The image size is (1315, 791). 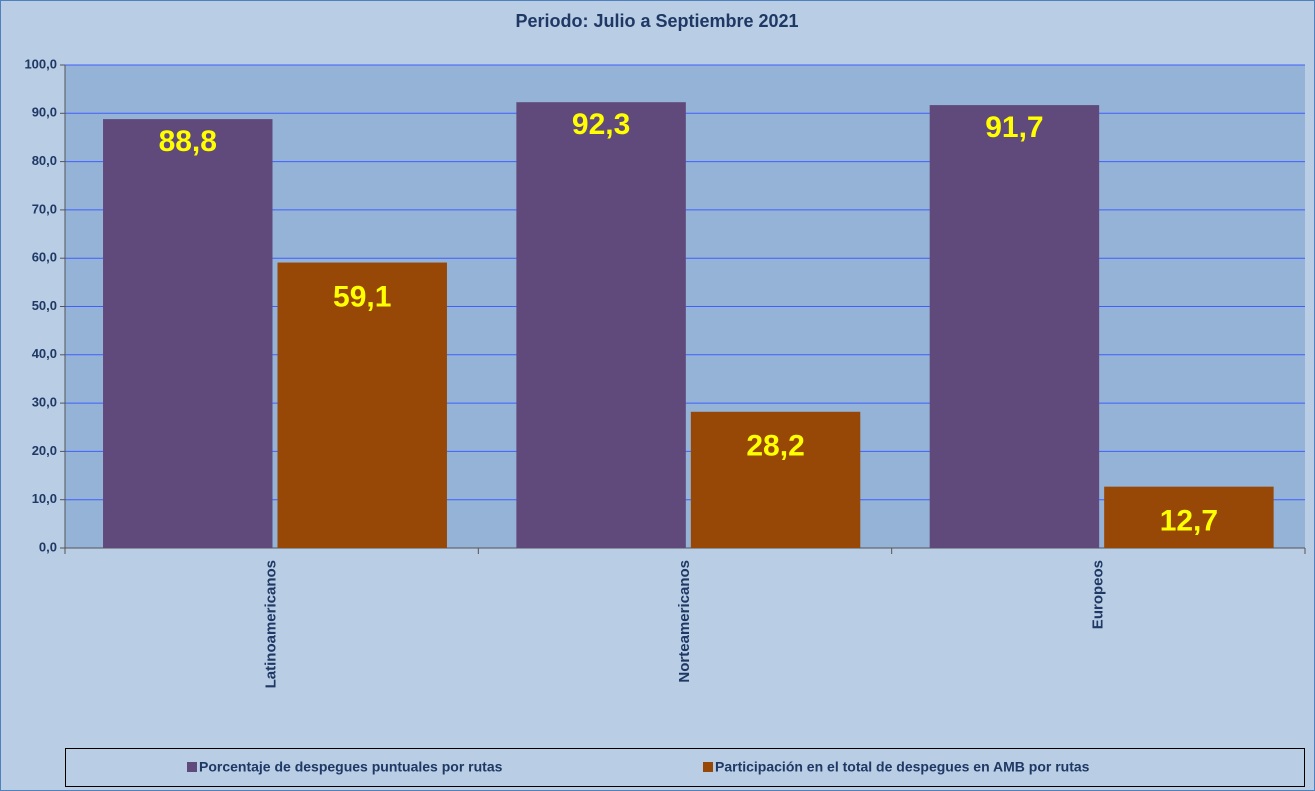 What do you see at coordinates (44, 208) in the screenshot?
I see `y-tick-label: 70,0` at bounding box center [44, 208].